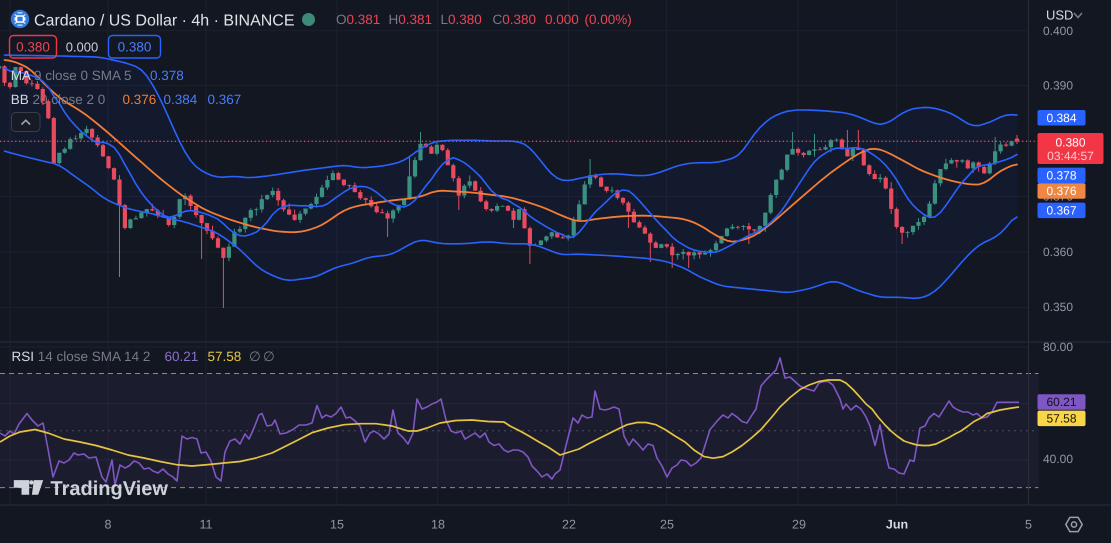 The height and width of the screenshot is (543, 1111). Describe the element at coordinates (1058, 347) in the screenshot. I see `svg-text: 80.00` at that location.